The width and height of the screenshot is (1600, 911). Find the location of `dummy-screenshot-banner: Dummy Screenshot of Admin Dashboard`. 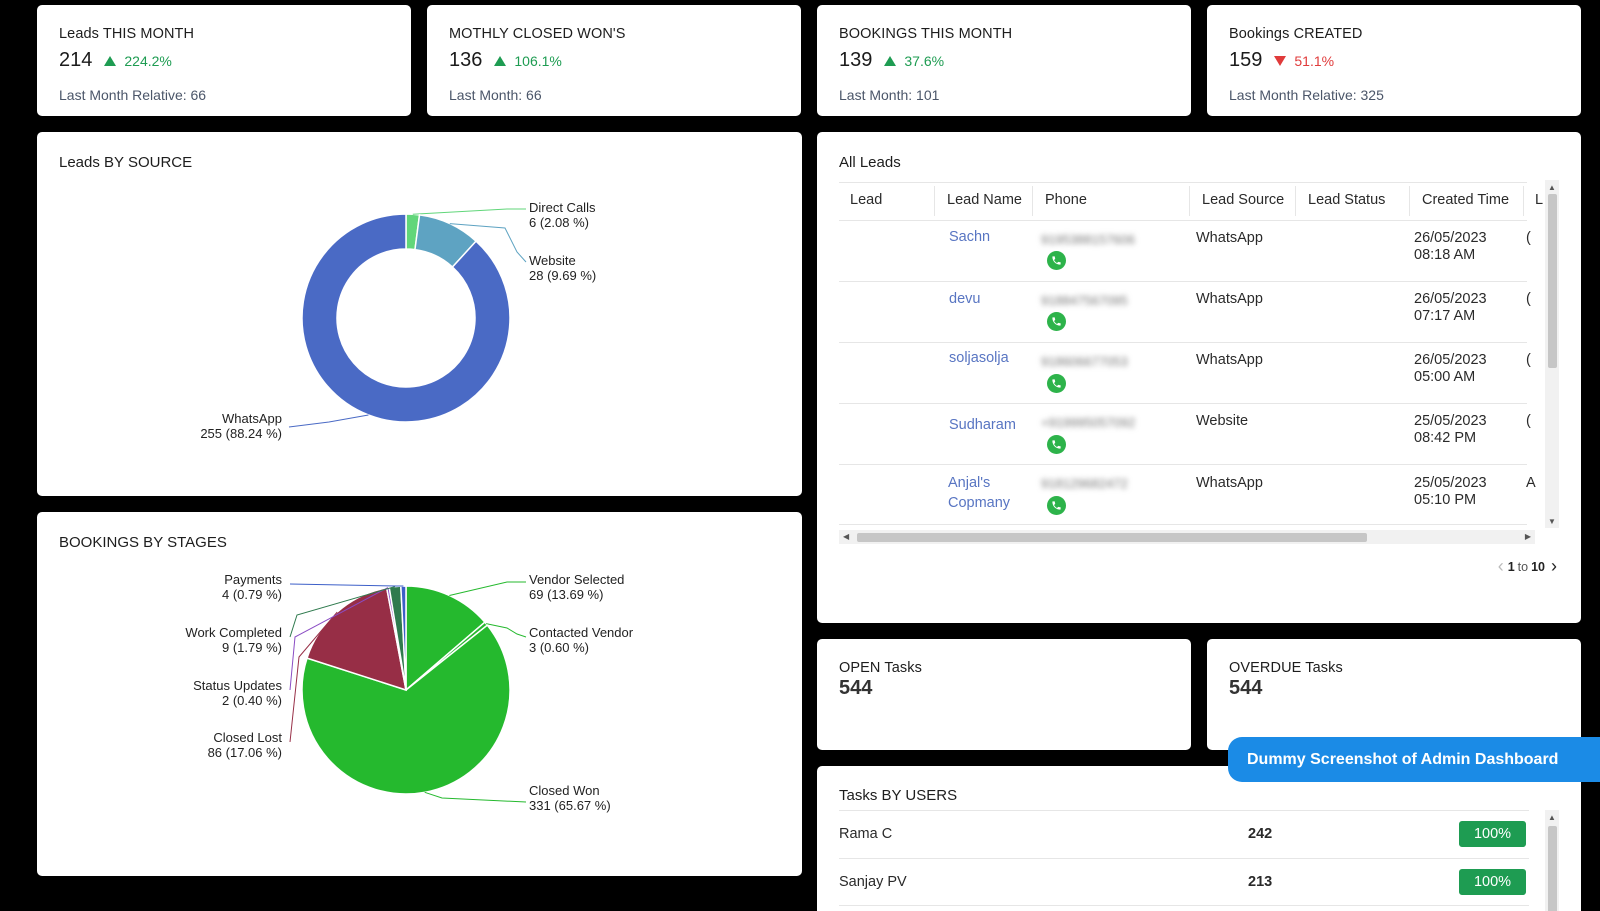

dummy-screenshot-banner: Dummy Screenshot of Admin Dashboard is located at coordinates (1414, 759).